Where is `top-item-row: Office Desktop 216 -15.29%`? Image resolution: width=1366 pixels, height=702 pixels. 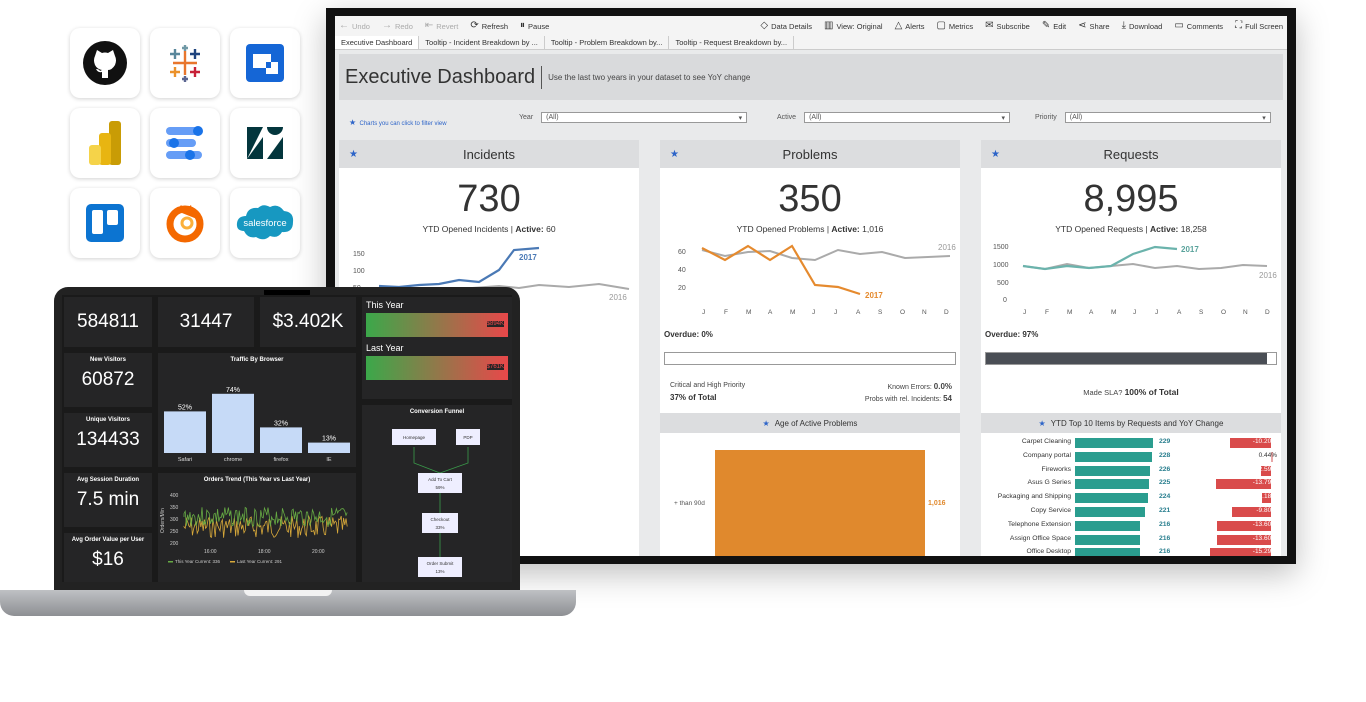
top-item-row: Office Desktop 216 -15.29% is located at coordinates (1131, 551).